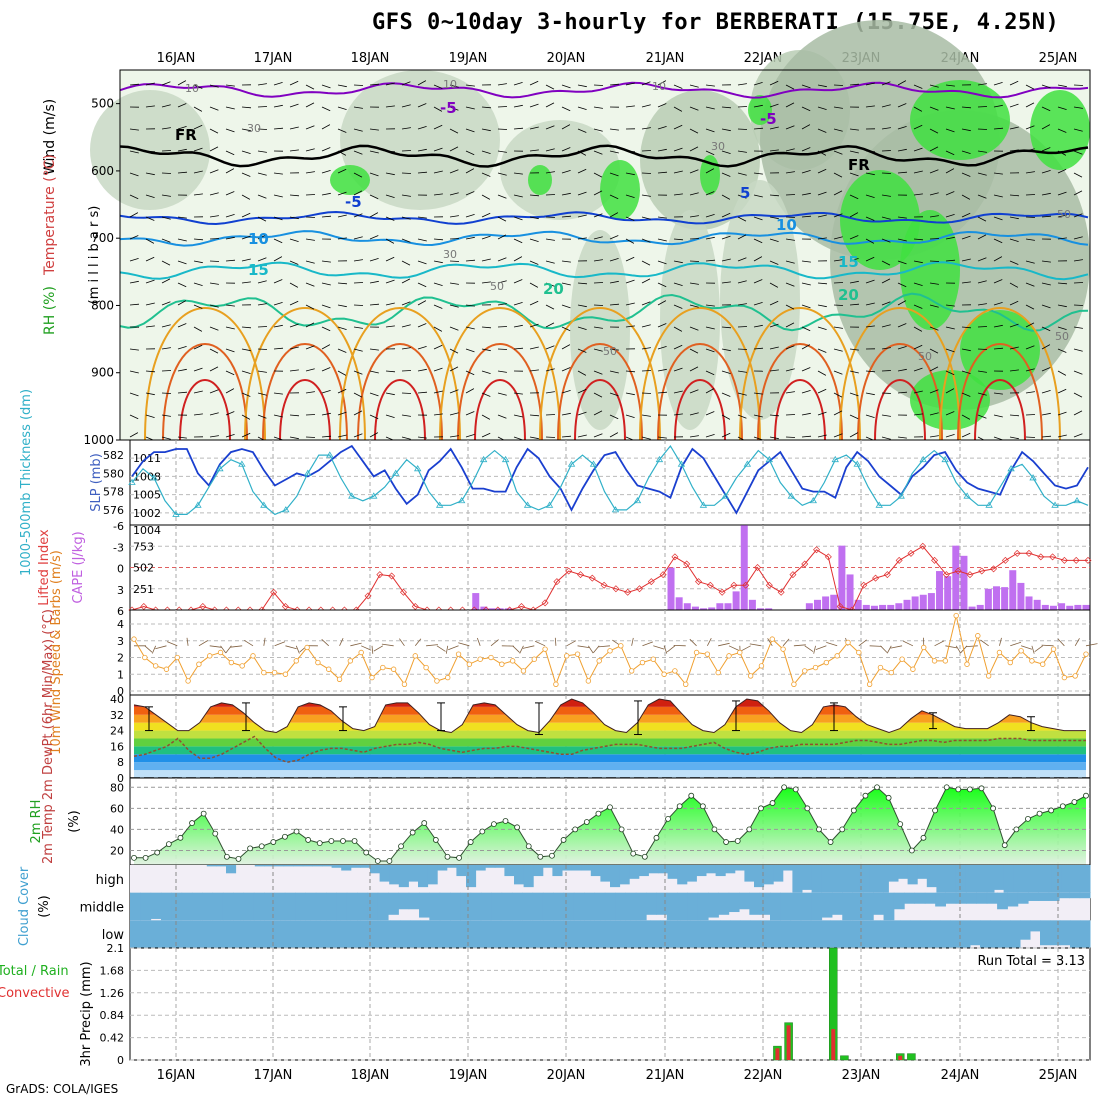 The width and height of the screenshot is (1100, 1100). I want to click on pressure-tick-label: 500, so click(102, 104).